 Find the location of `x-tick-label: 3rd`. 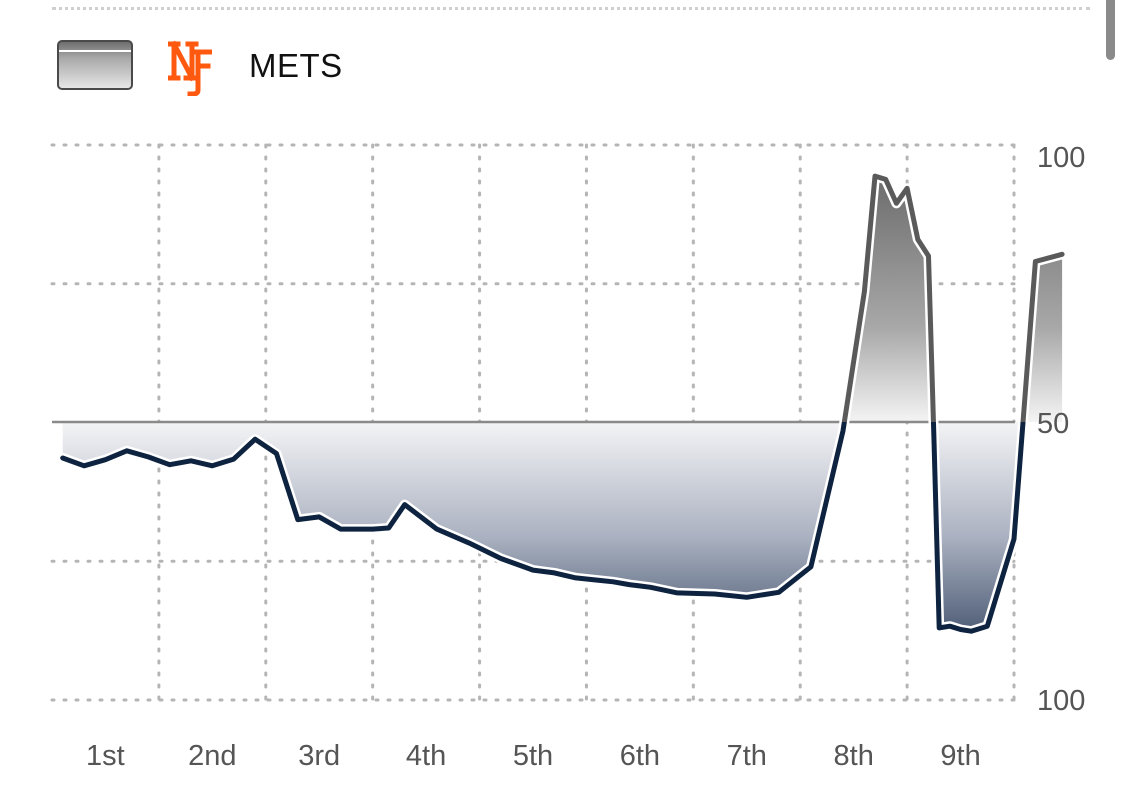

x-tick-label: 3rd is located at coordinates (319, 756).